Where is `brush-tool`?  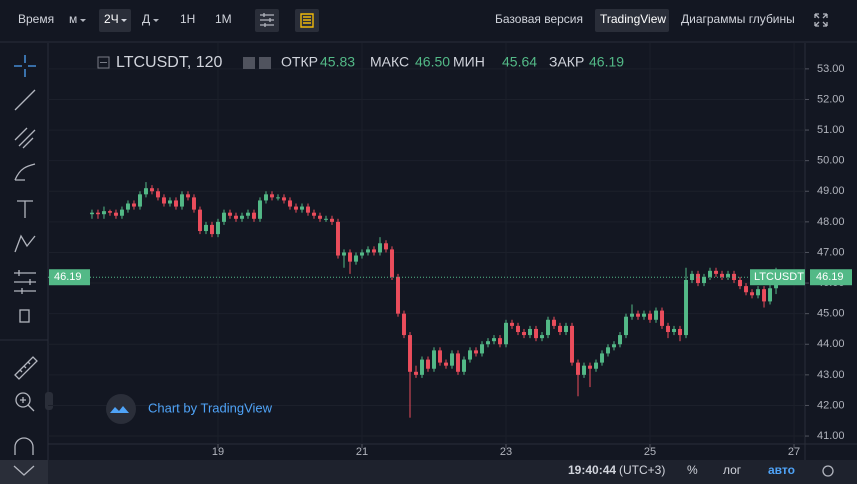 brush-tool is located at coordinates (25, 172).